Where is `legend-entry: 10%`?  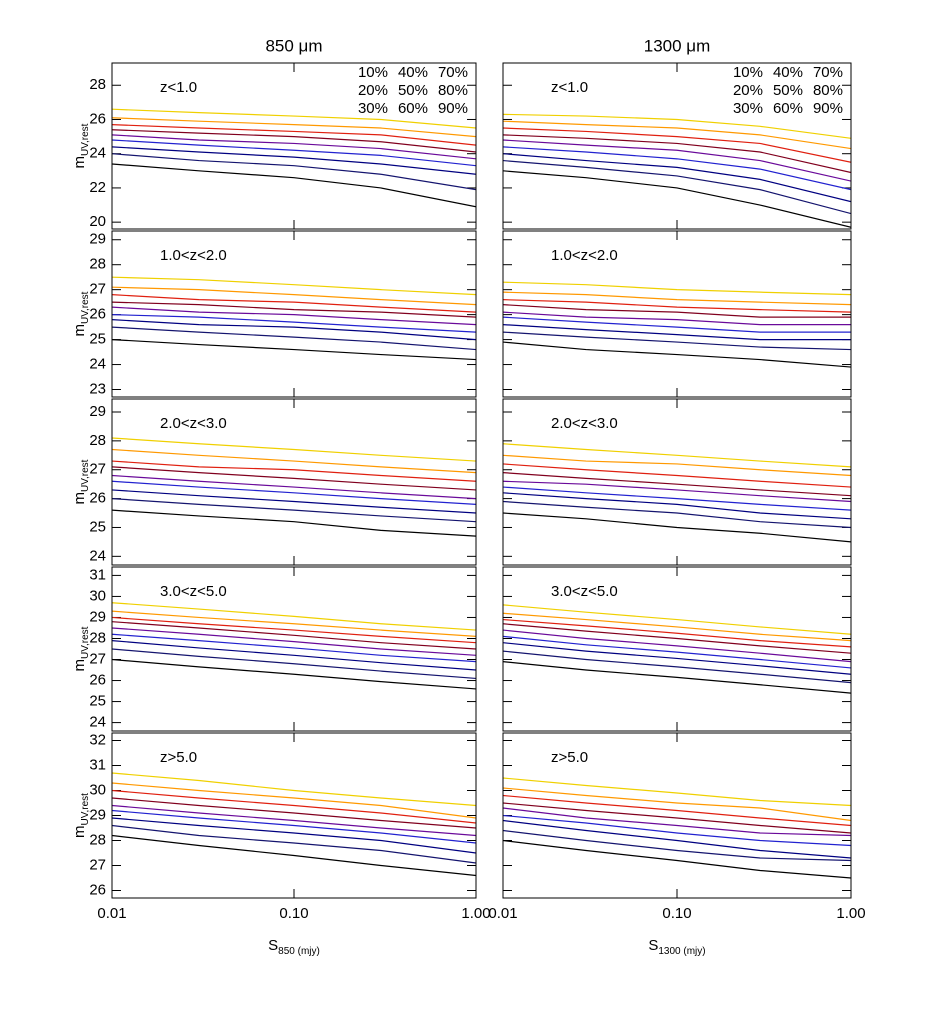
legend-entry: 10% is located at coordinates (373, 72).